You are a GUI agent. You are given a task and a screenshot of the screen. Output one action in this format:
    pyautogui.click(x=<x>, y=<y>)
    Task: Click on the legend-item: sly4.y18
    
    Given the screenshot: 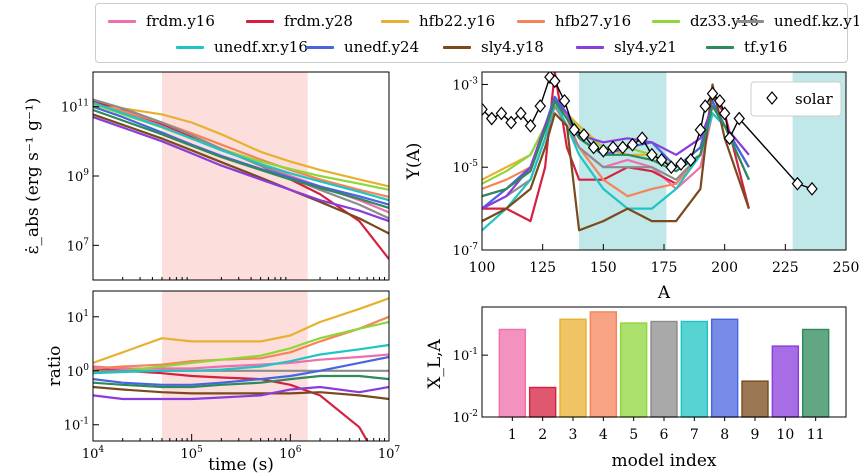 What is the action you would take?
    pyautogui.click(x=493, y=47)
    